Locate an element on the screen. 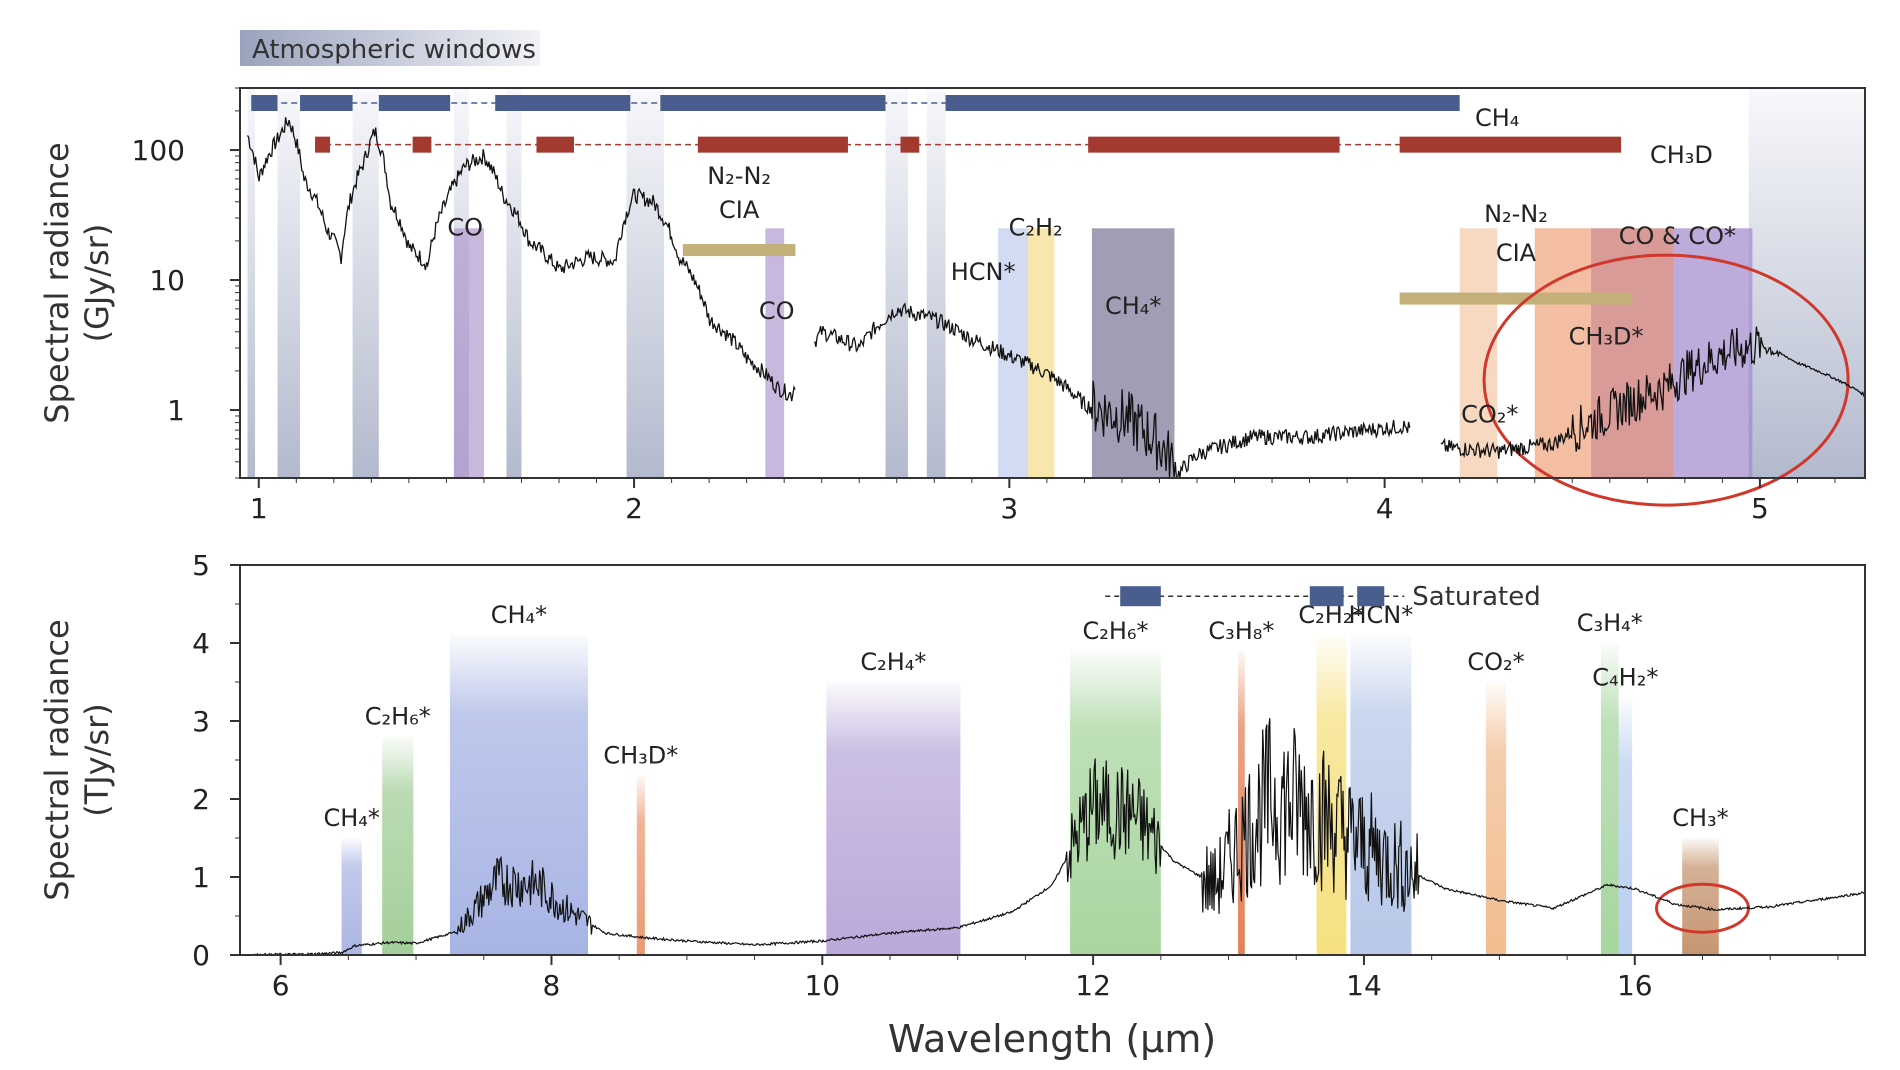 This screenshot has width=1900, height=1070. top-ylabel-unit: (GJy/sr) is located at coordinates (97, 283).